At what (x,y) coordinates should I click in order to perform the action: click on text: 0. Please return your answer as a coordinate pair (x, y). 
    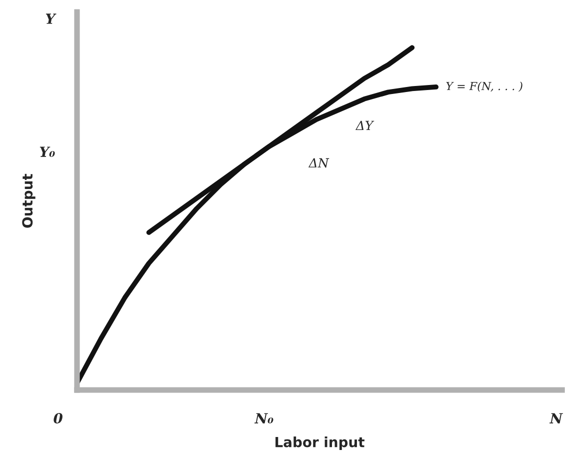
    Looking at the image, I should click on (58, 418).